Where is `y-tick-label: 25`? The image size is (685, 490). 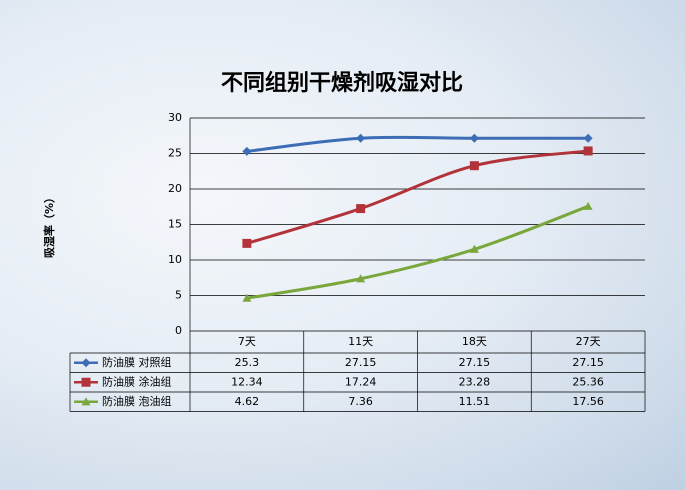 y-tick-label: 25 is located at coordinates (175, 153).